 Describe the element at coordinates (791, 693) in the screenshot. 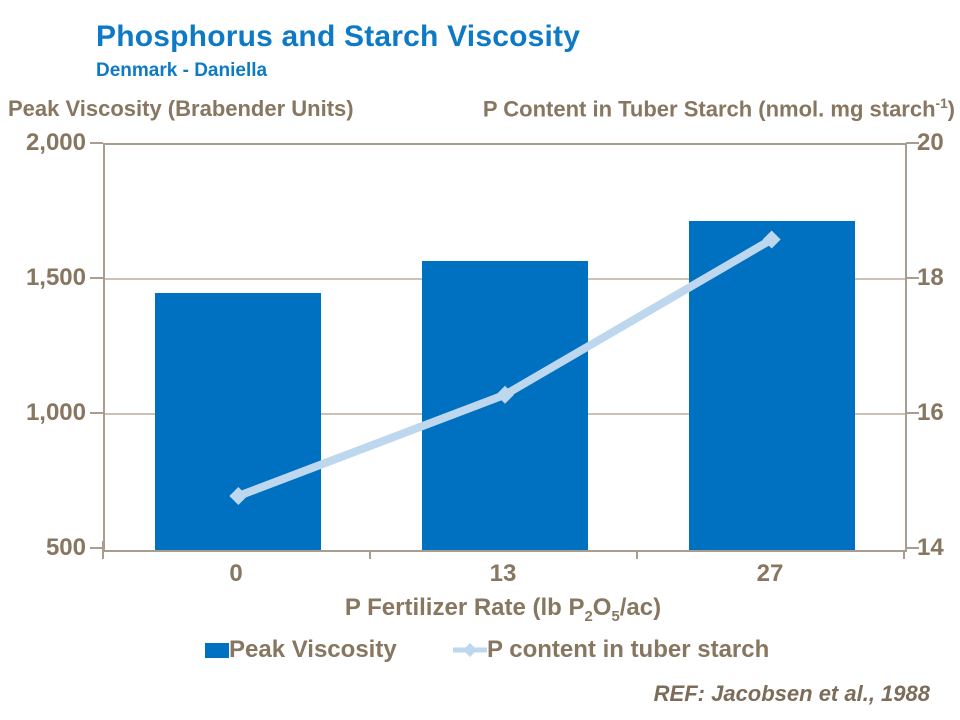

I see `reference-citation: REF: Jacobsen et al., 1988` at that location.